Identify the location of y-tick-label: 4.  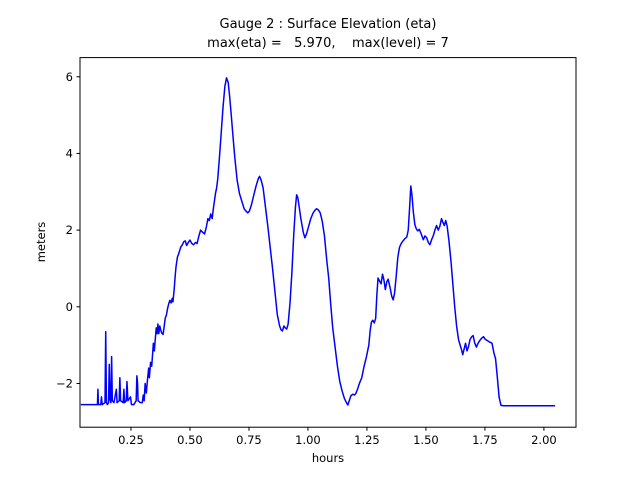
(69, 153).